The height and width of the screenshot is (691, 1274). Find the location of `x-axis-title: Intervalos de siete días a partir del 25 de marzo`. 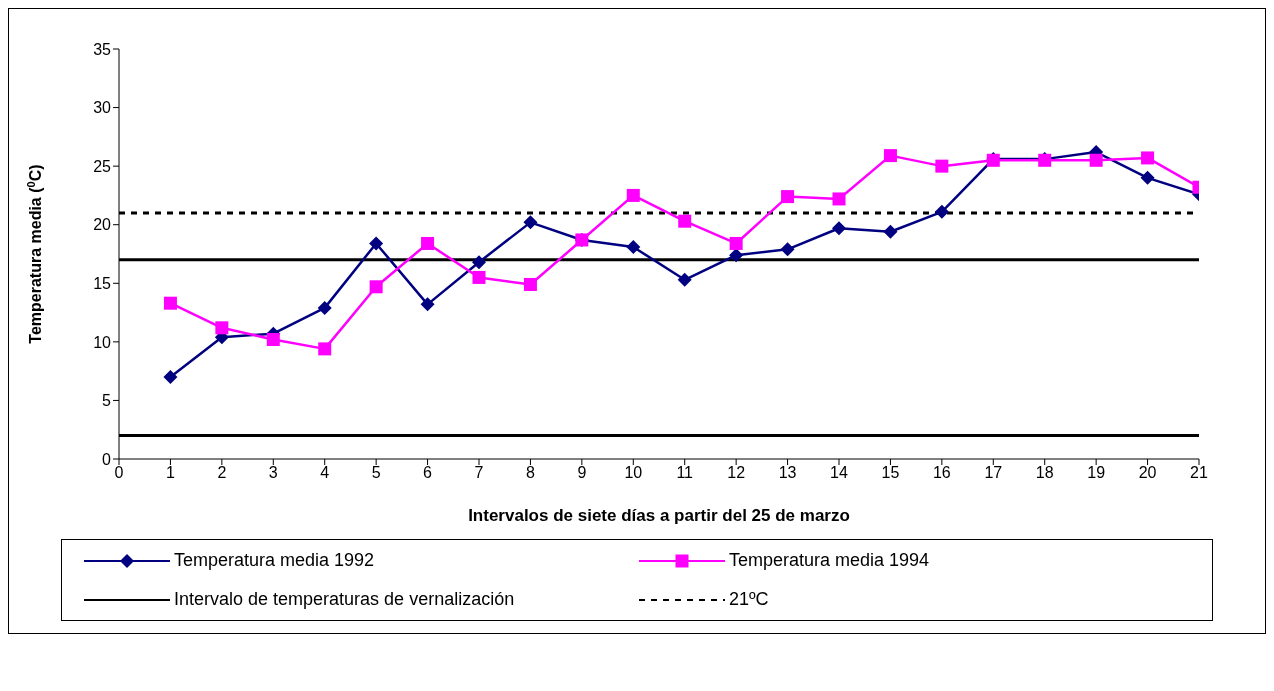

x-axis-title: Intervalos de siete días a partir del 25 de marzo is located at coordinates (659, 515).